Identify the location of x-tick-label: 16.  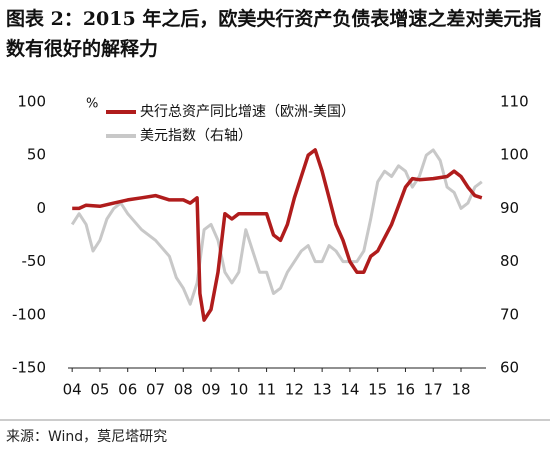
(405, 390).